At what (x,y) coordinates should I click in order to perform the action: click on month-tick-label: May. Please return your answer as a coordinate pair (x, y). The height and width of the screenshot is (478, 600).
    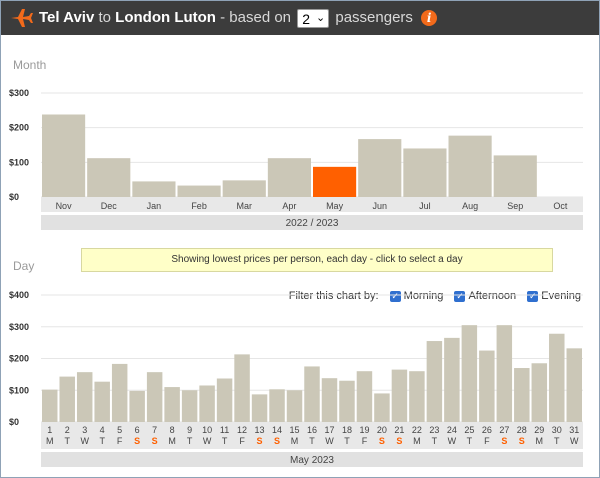
    Looking at the image, I should click on (335, 206).